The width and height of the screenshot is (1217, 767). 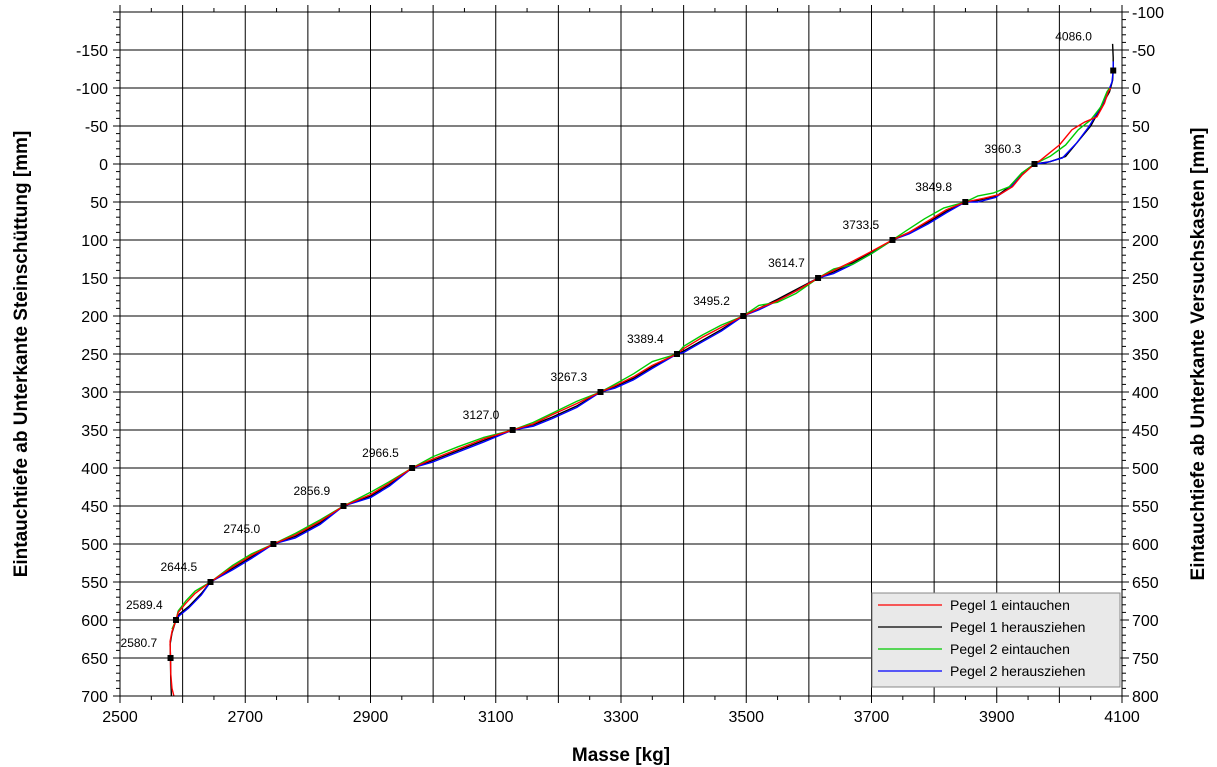 What do you see at coordinates (1143, 51) in the screenshot?
I see `y-right-tick-label: -50` at bounding box center [1143, 51].